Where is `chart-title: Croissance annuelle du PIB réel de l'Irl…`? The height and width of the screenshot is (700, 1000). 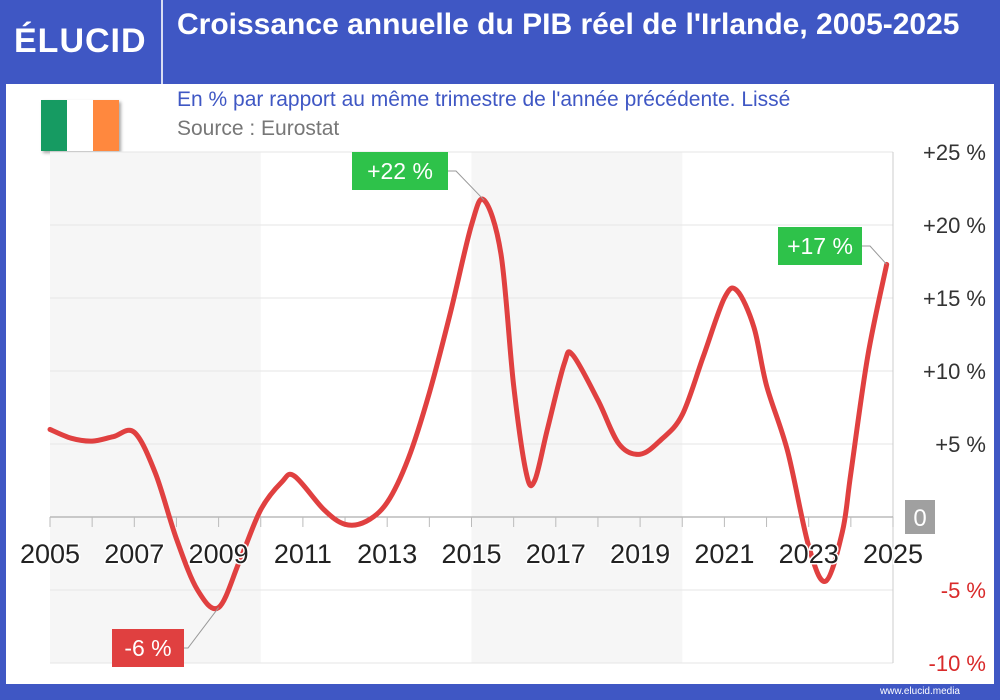
chart-title: Croissance annuelle du PIB réel de l'Irl… is located at coordinates (568, 24).